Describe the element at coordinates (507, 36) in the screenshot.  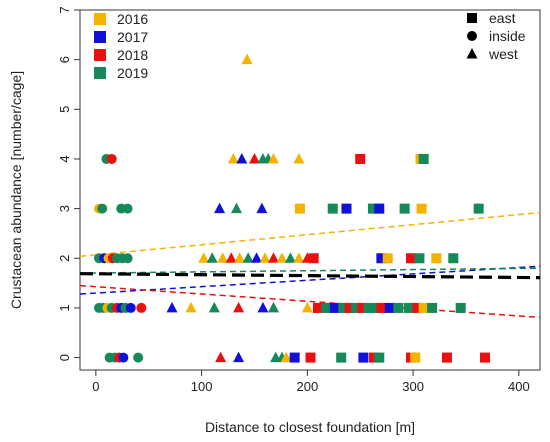
I see `legend-label-inside: inside` at that location.